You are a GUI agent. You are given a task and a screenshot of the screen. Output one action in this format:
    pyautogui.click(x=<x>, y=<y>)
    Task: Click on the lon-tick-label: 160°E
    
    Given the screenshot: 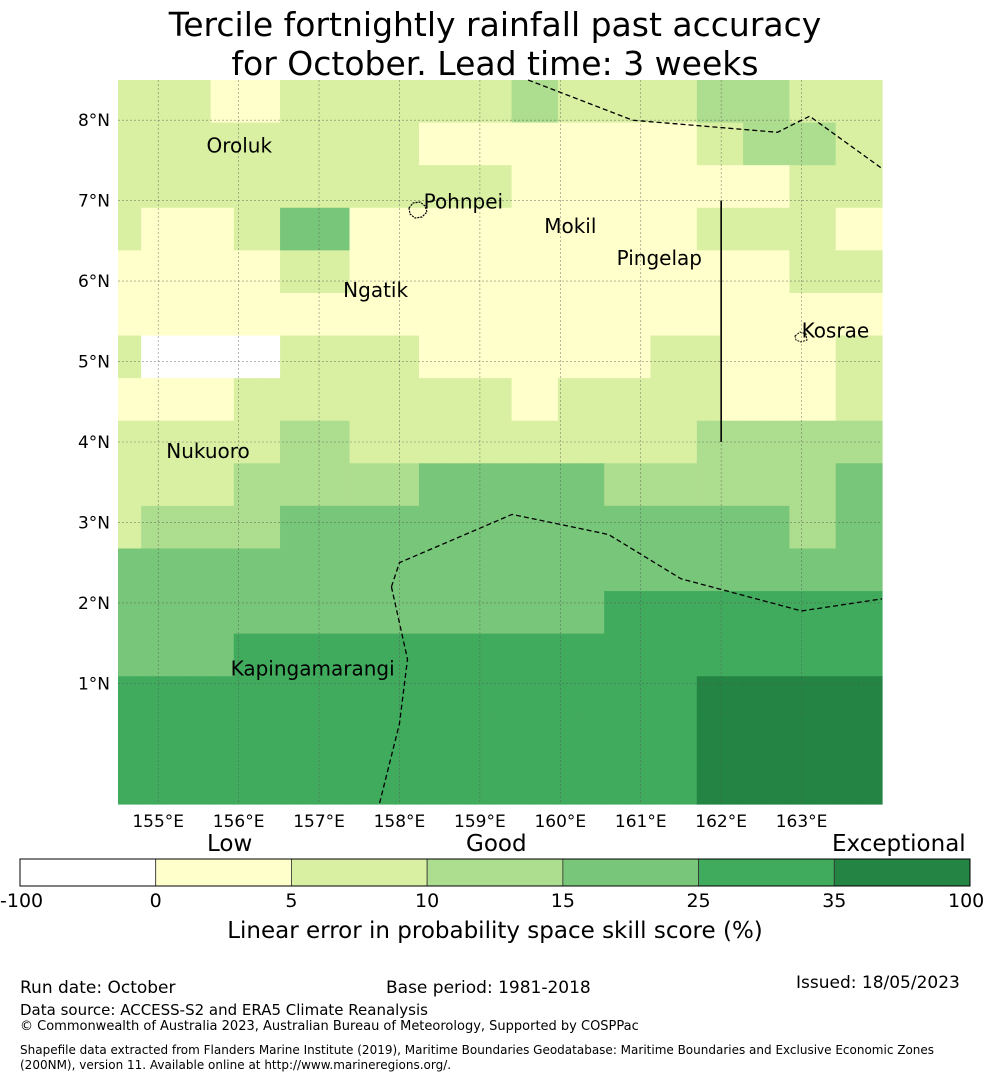 What is the action you would take?
    pyautogui.click(x=560, y=822)
    